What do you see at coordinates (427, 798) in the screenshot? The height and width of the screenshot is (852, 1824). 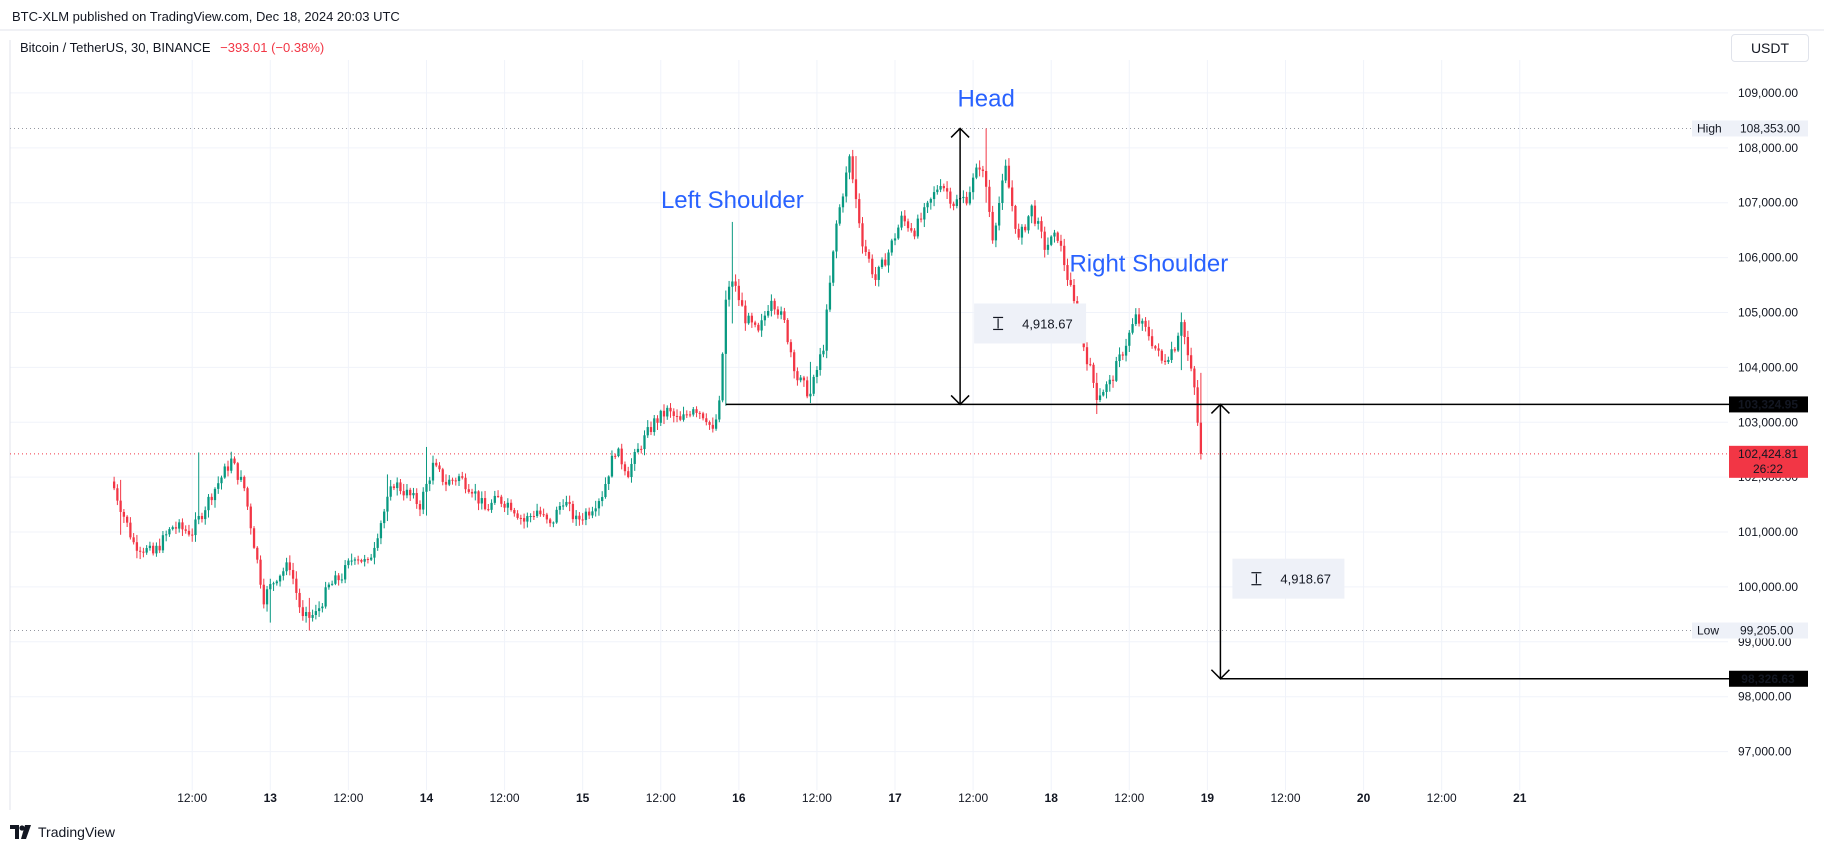 I see `x-tick-label: 14` at bounding box center [427, 798].